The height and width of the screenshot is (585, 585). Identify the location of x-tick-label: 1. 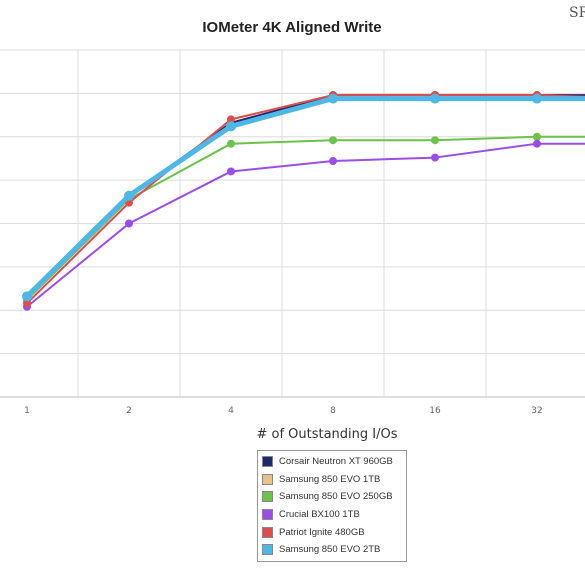
(27, 411).